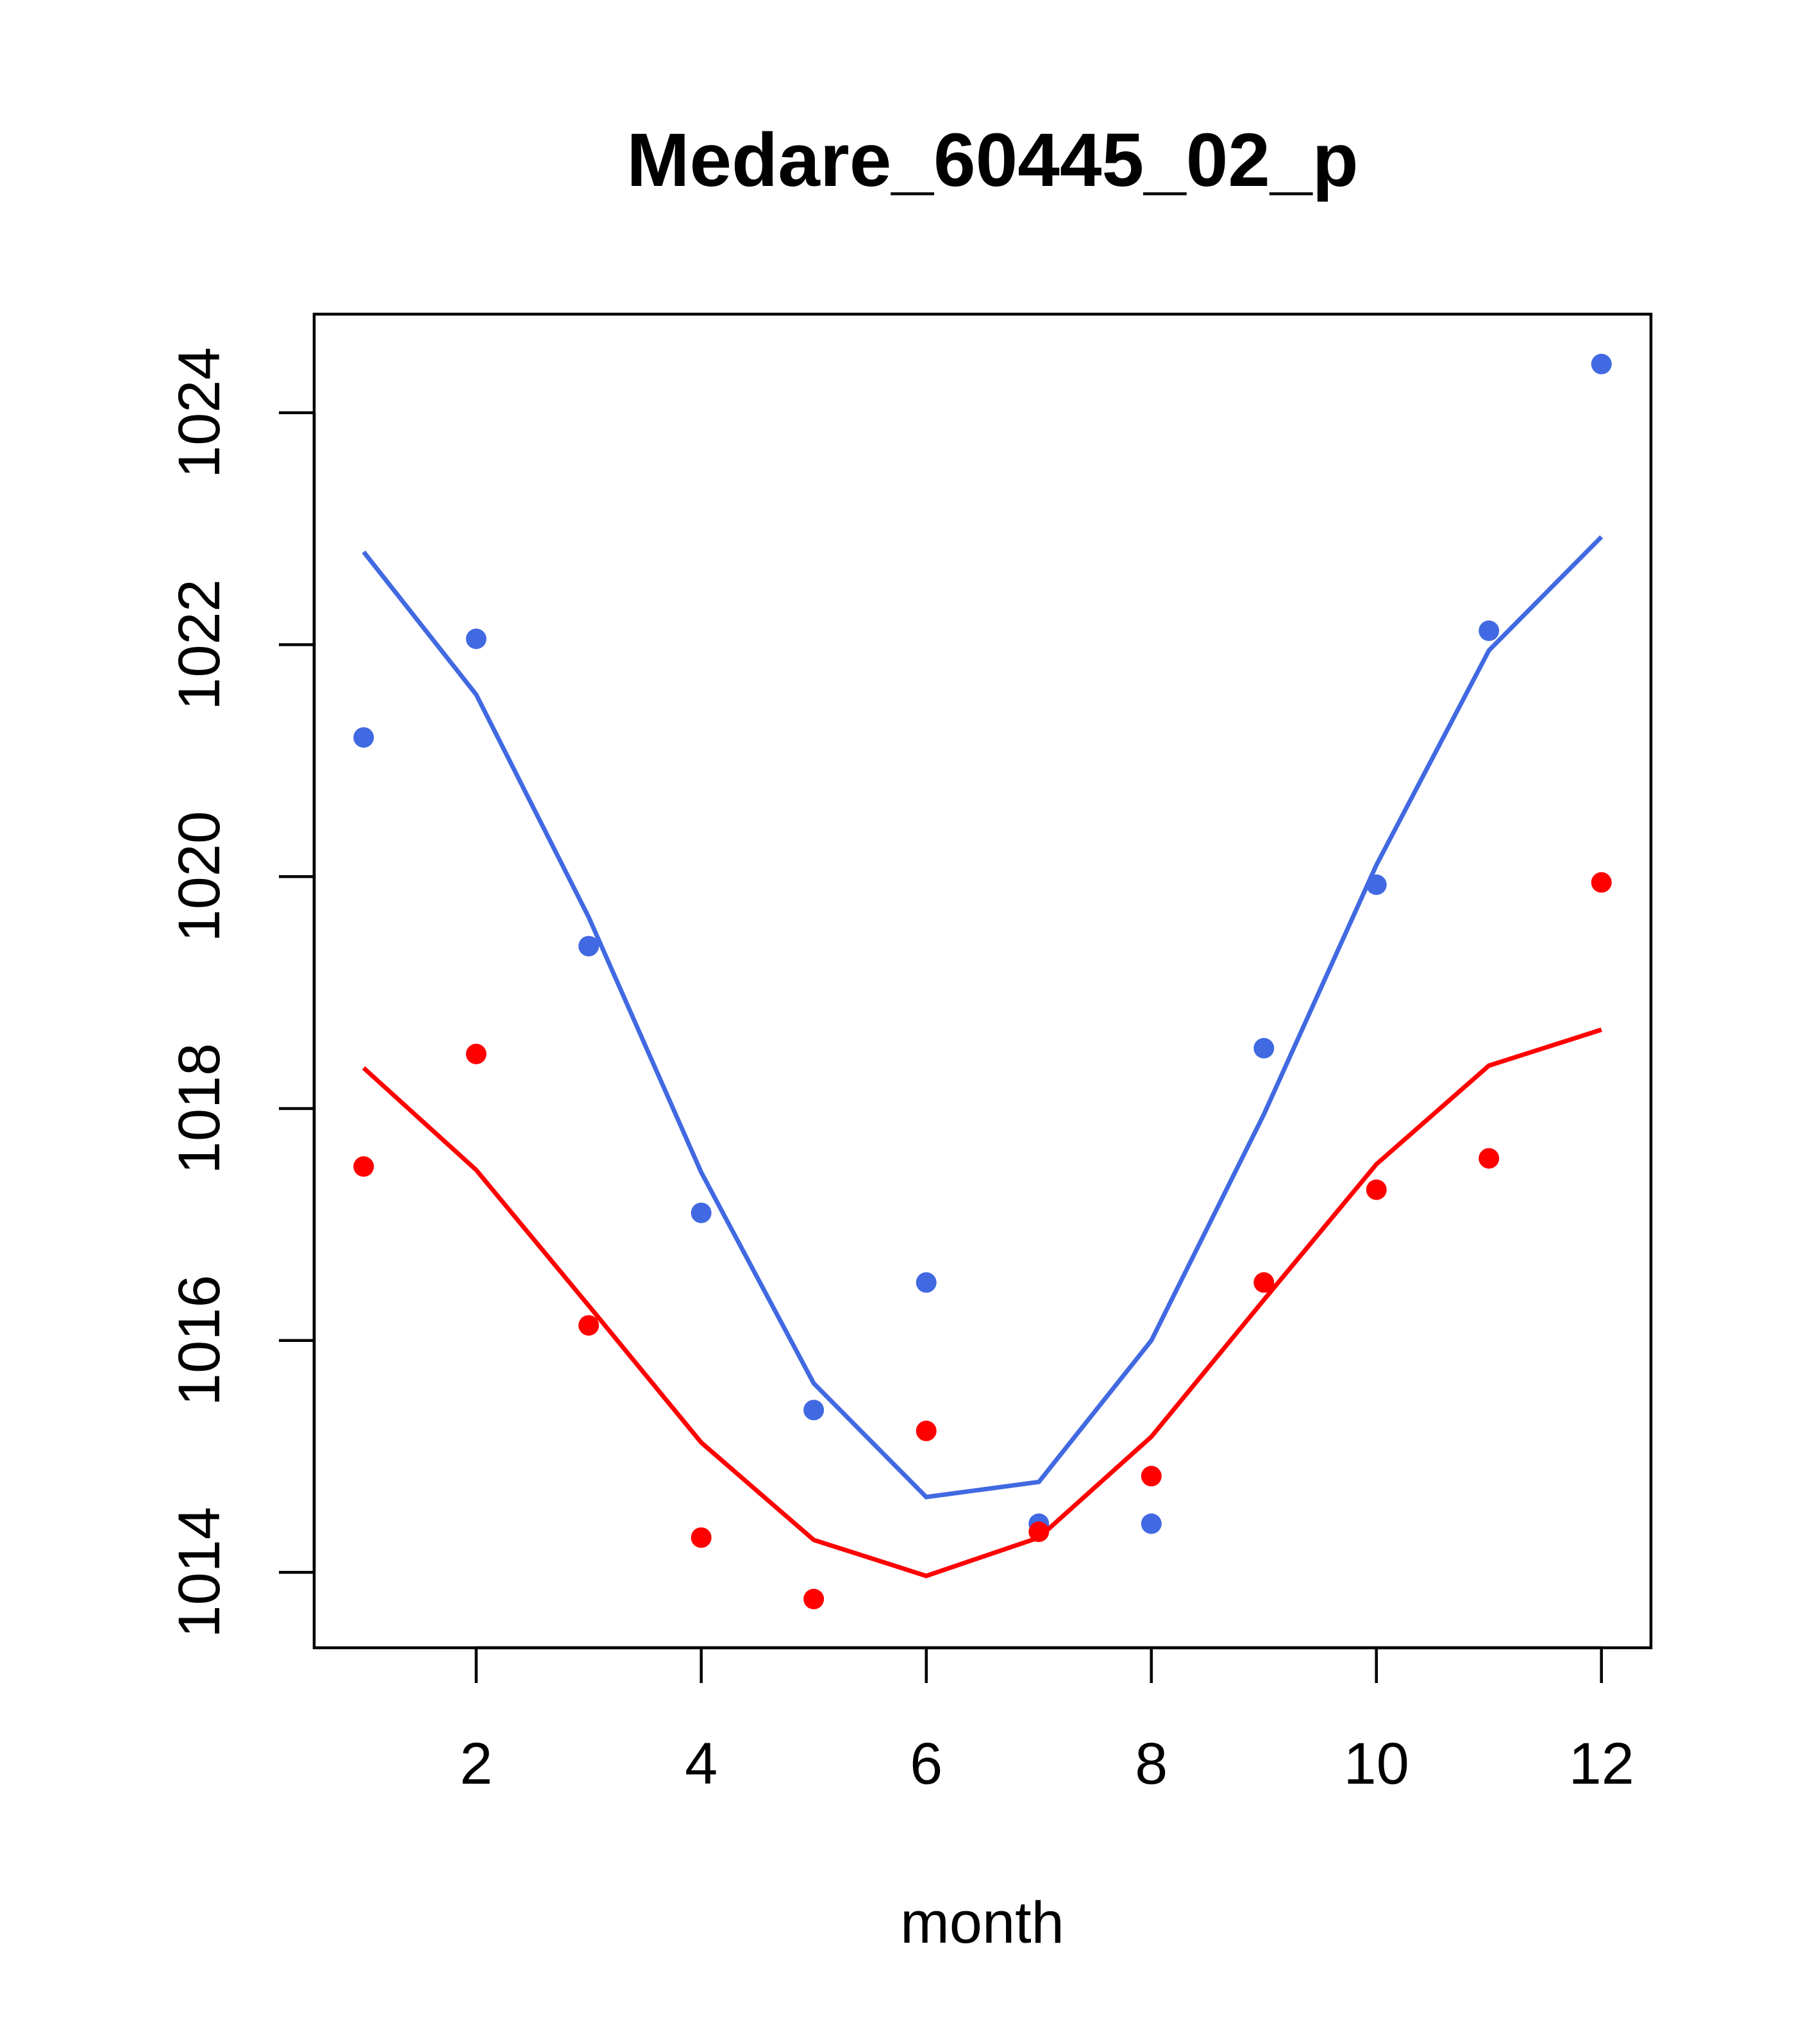 The height and width of the screenshot is (2044, 1817). Describe the element at coordinates (1151, 1764) in the screenshot. I see `x-tick-label: 8` at that location.